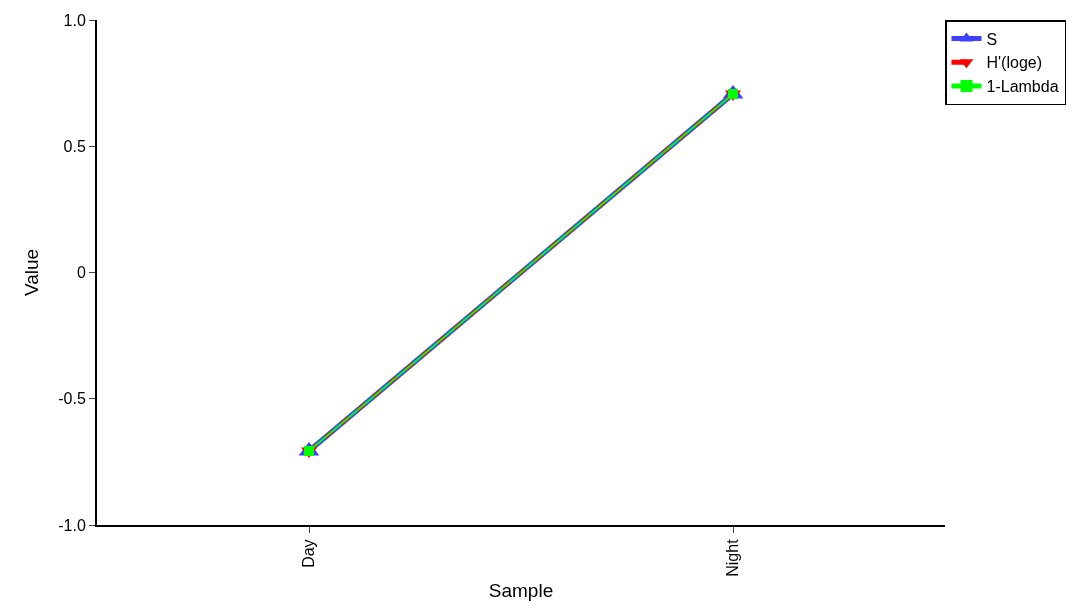 The image size is (1082, 610). What do you see at coordinates (309, 553) in the screenshot?
I see `x-tick-label: Day` at bounding box center [309, 553].